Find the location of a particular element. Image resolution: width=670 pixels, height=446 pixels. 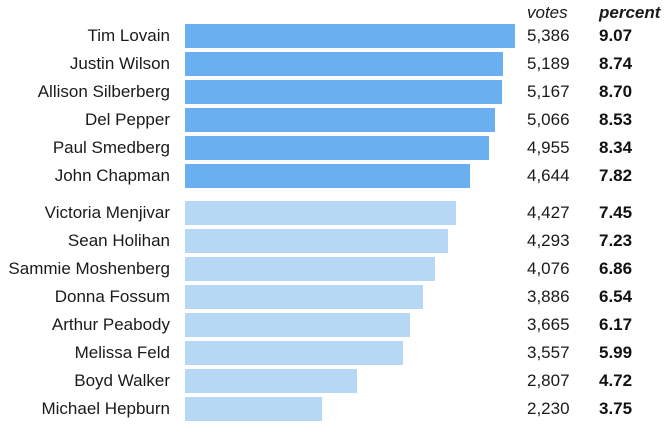

candidate-name: Arthur Peabody is located at coordinates (110, 324).